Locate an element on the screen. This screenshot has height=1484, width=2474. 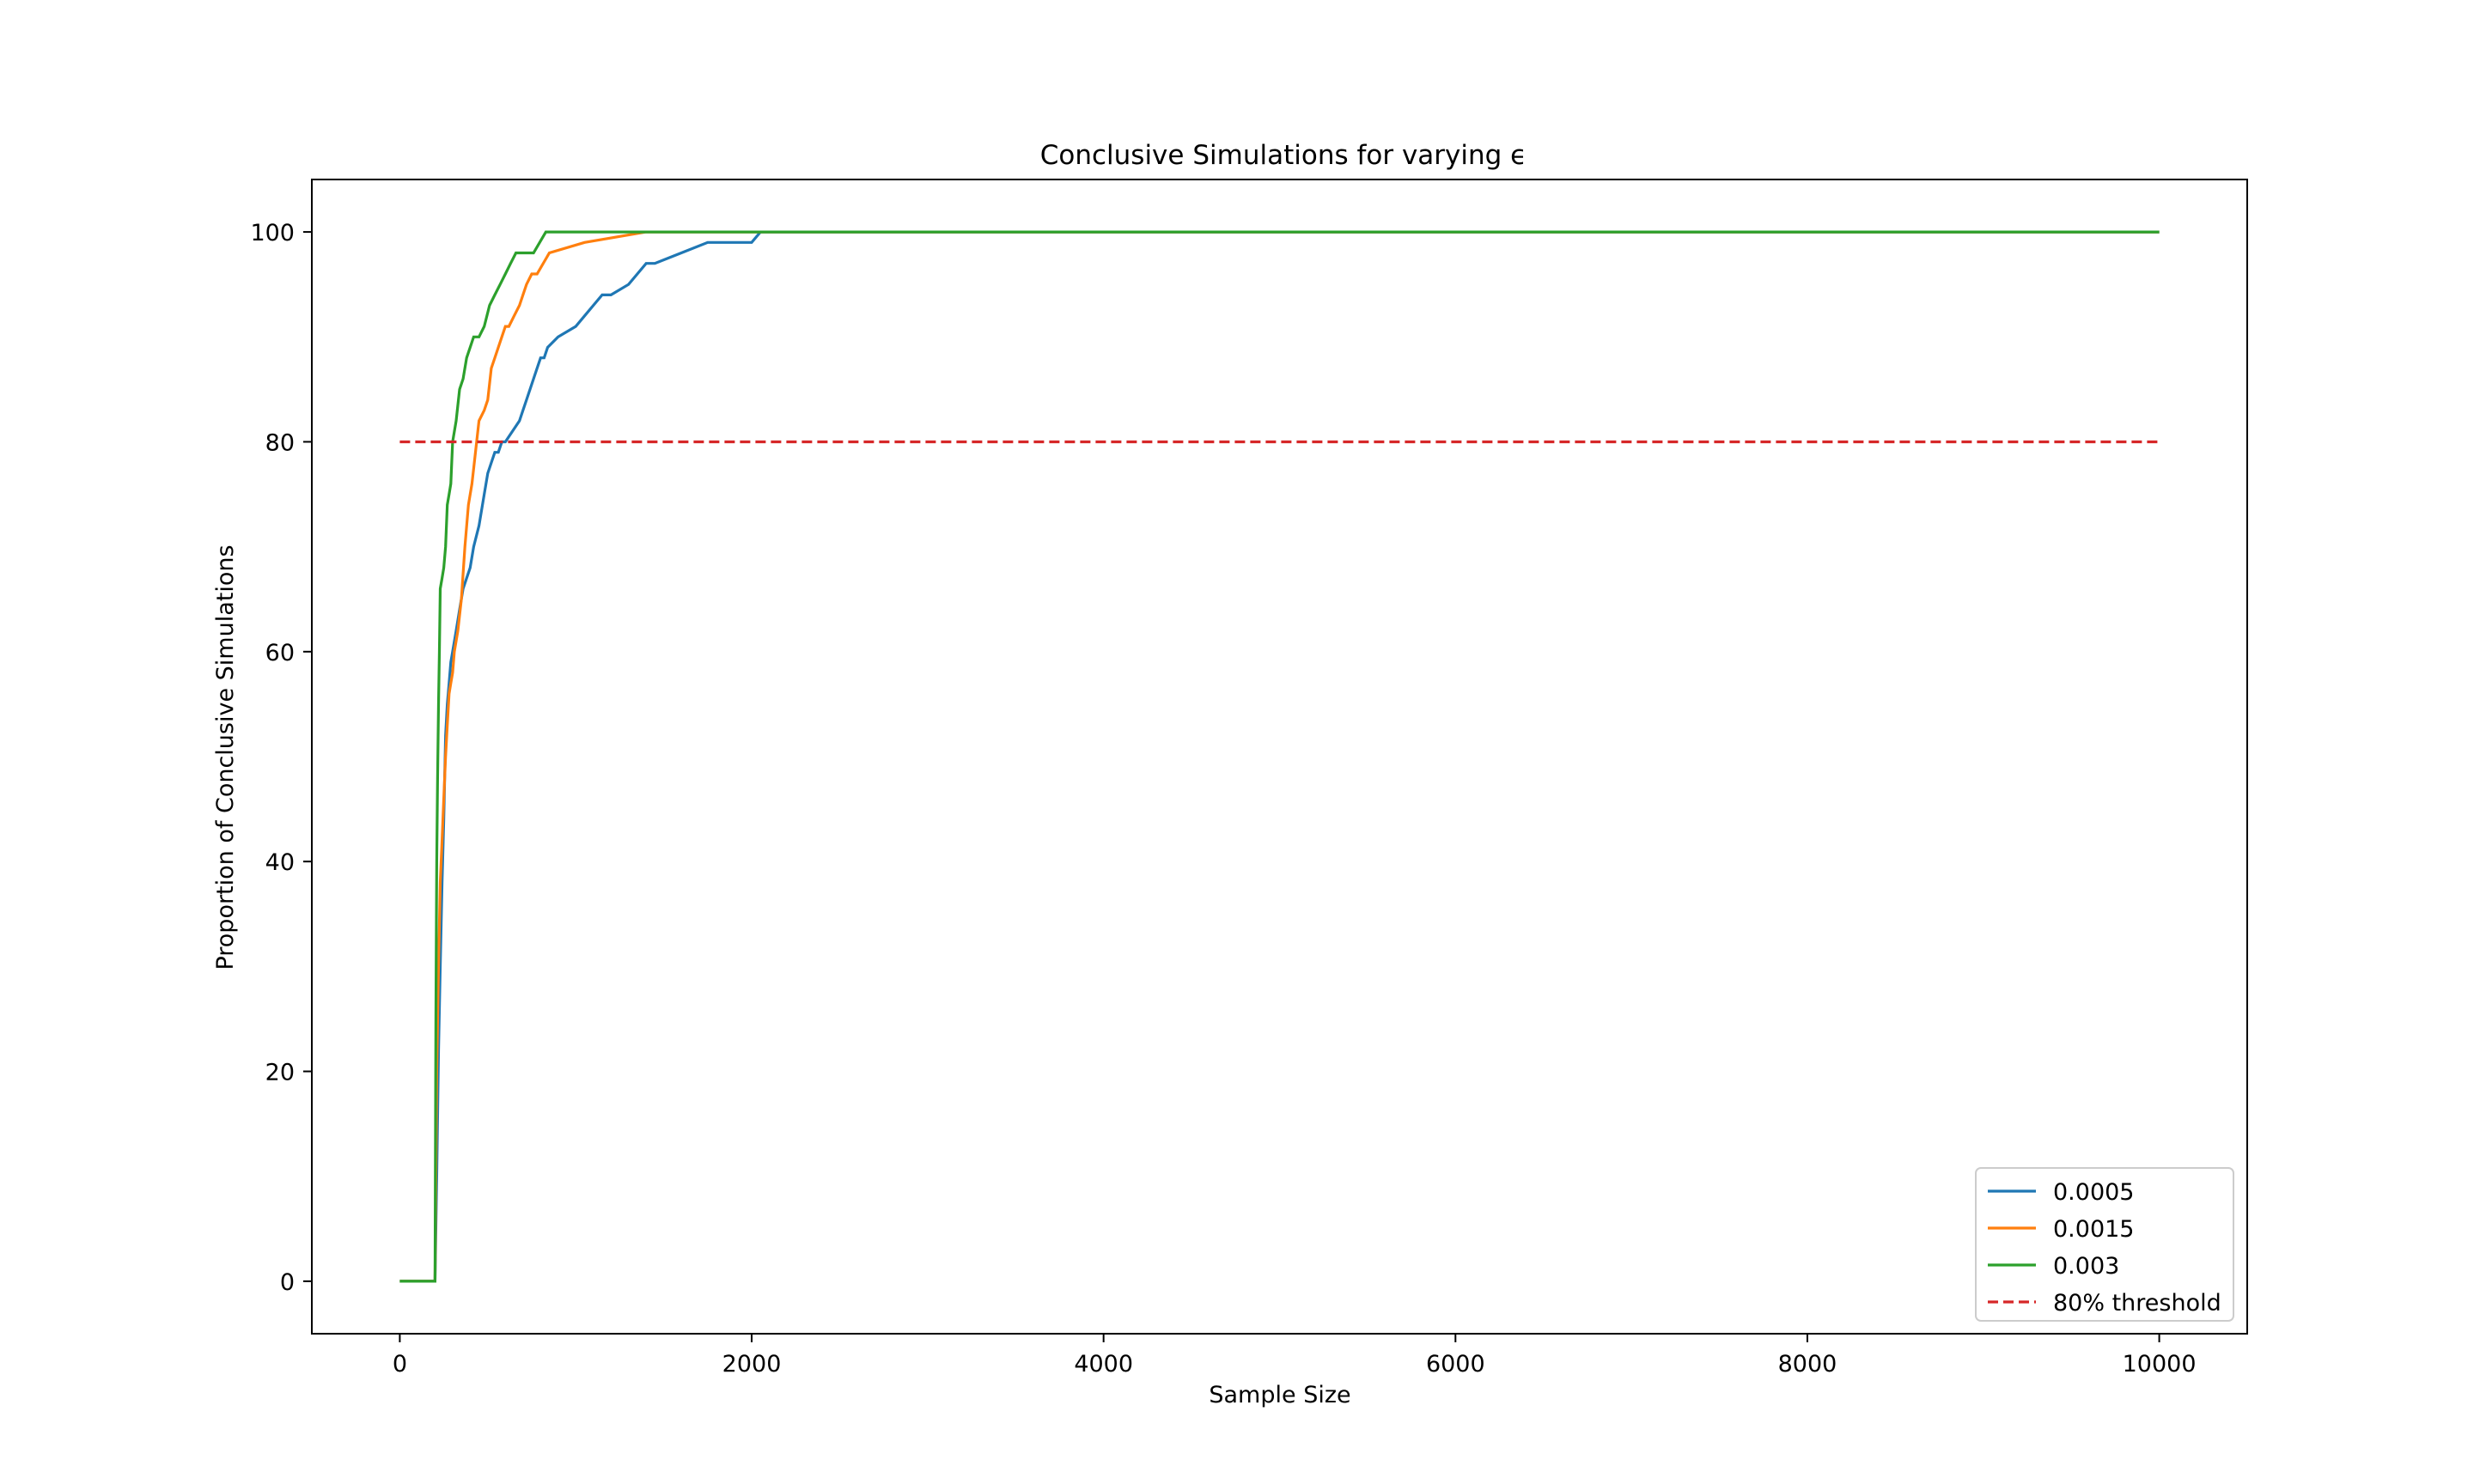
y-tick-label: 80 is located at coordinates (280, 442).